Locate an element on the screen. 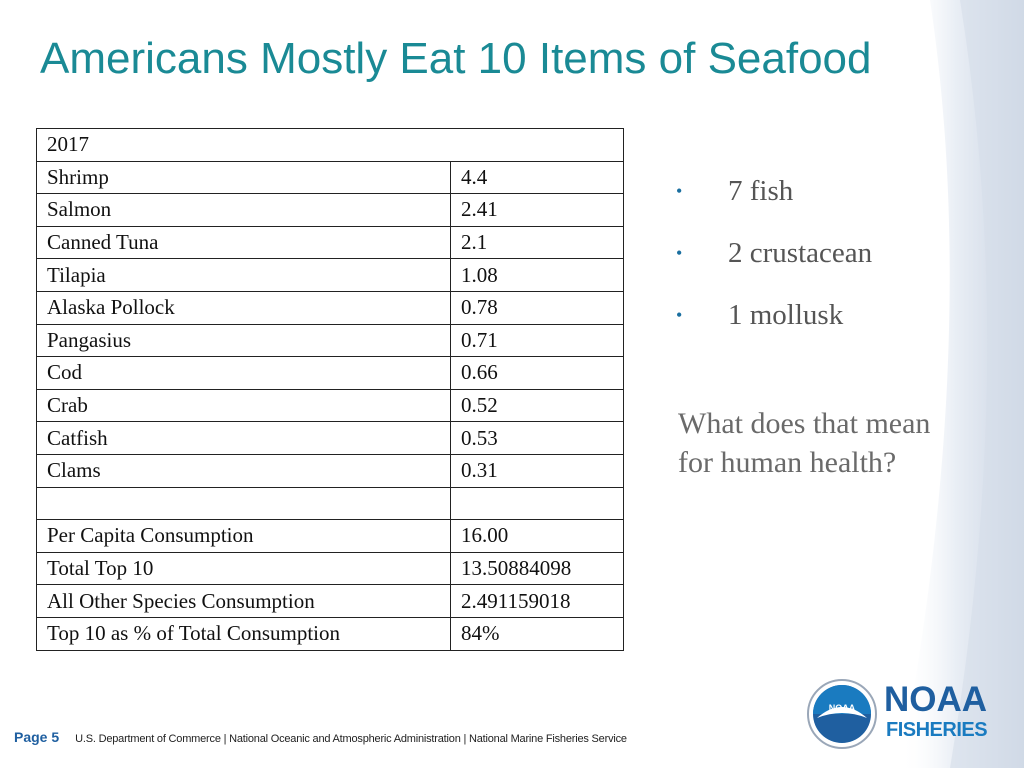  table-row: Tilapia 1.08 is located at coordinates (330, 275).